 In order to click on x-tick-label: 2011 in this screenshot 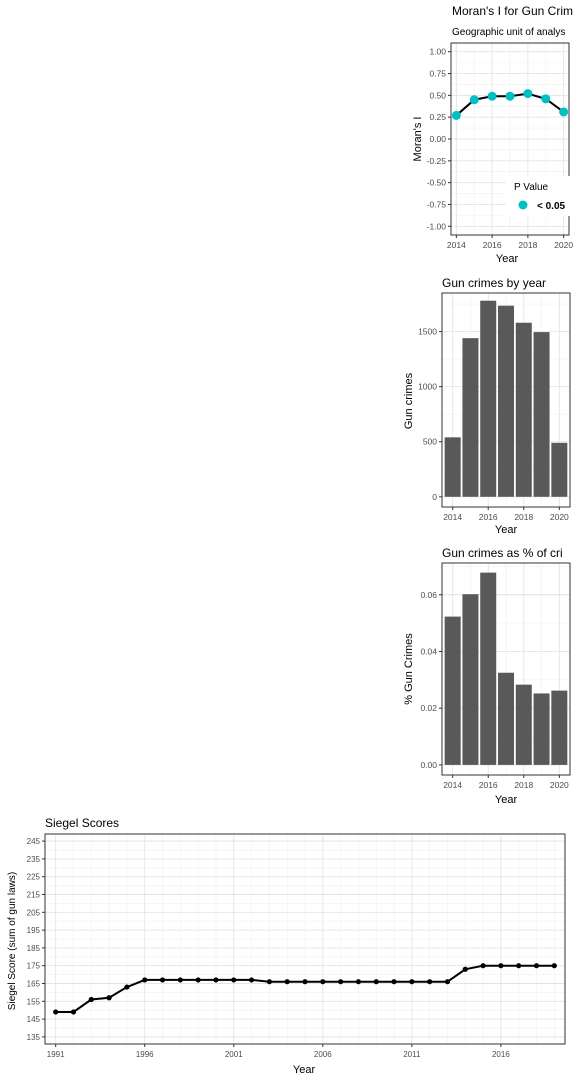, I will do `click(412, 1054)`.